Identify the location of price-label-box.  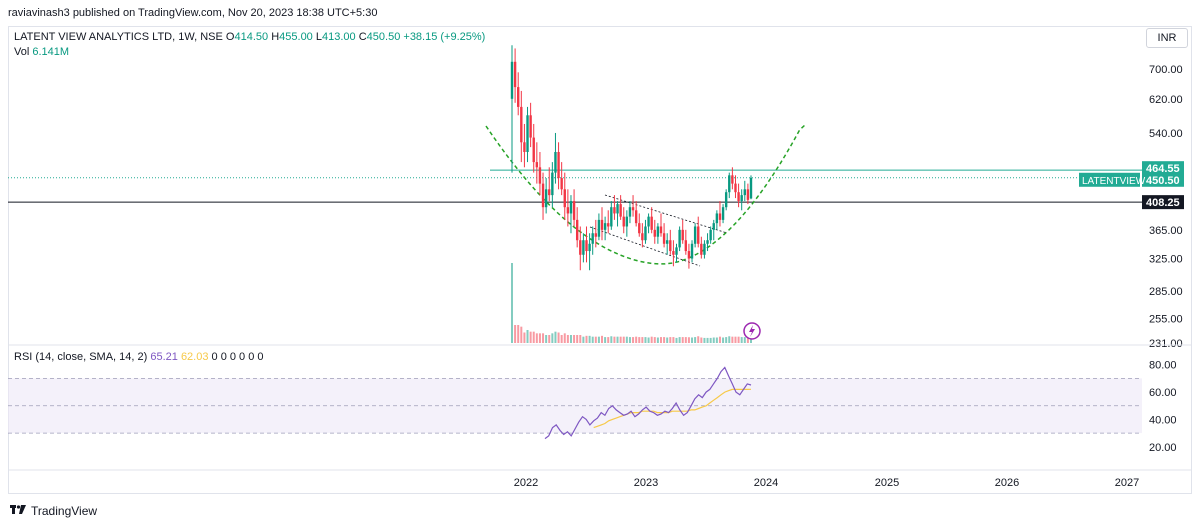
(1163, 179).